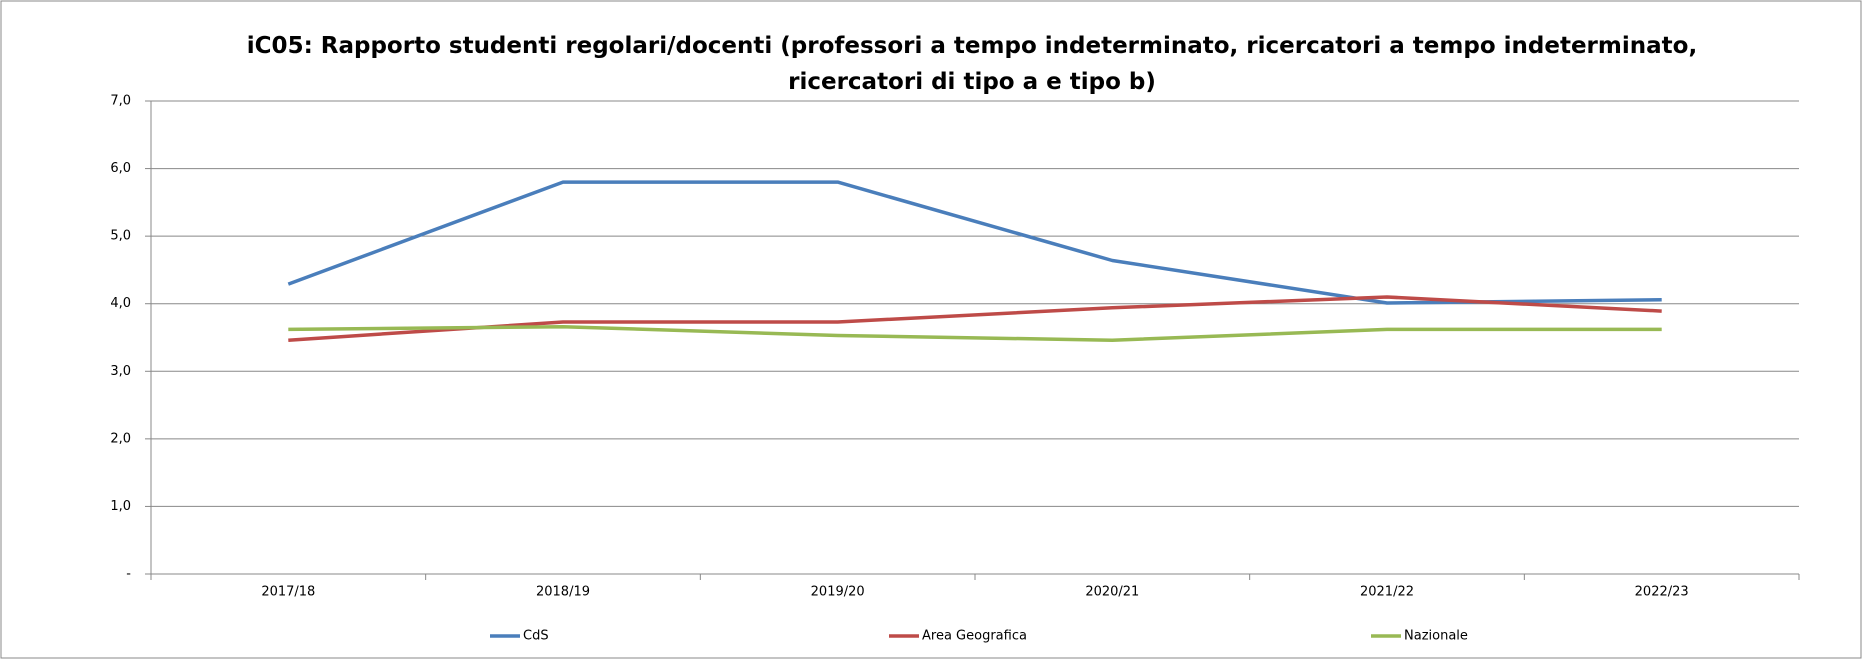 The width and height of the screenshot is (1864, 661). I want to click on x-tick-label: 2022/23, so click(1662, 592).